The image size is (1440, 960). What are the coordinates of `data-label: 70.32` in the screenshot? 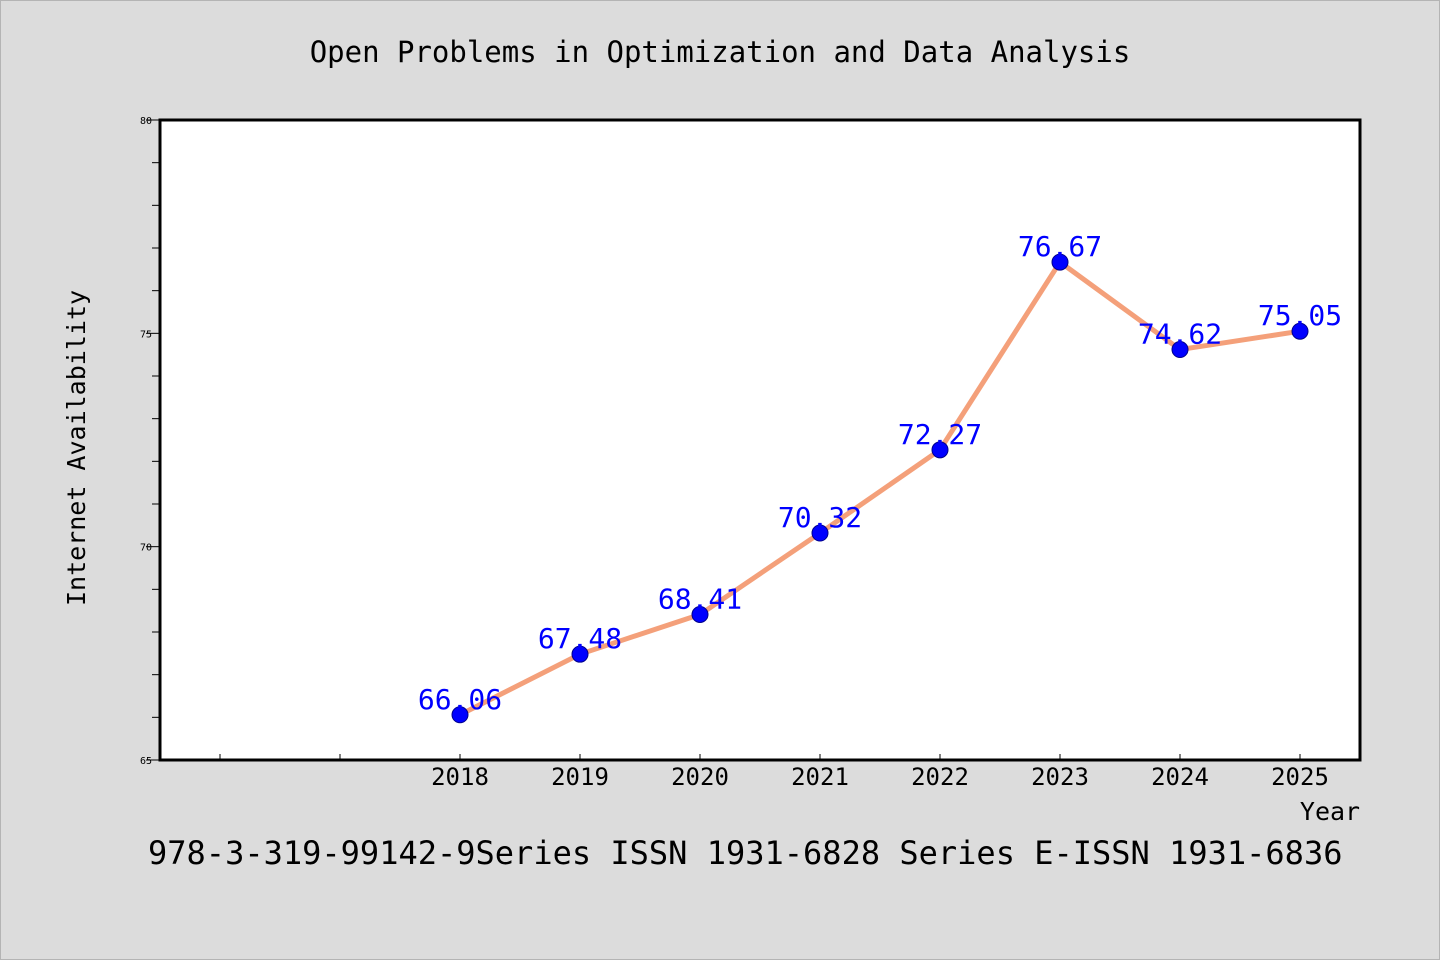 It's located at (820, 517).